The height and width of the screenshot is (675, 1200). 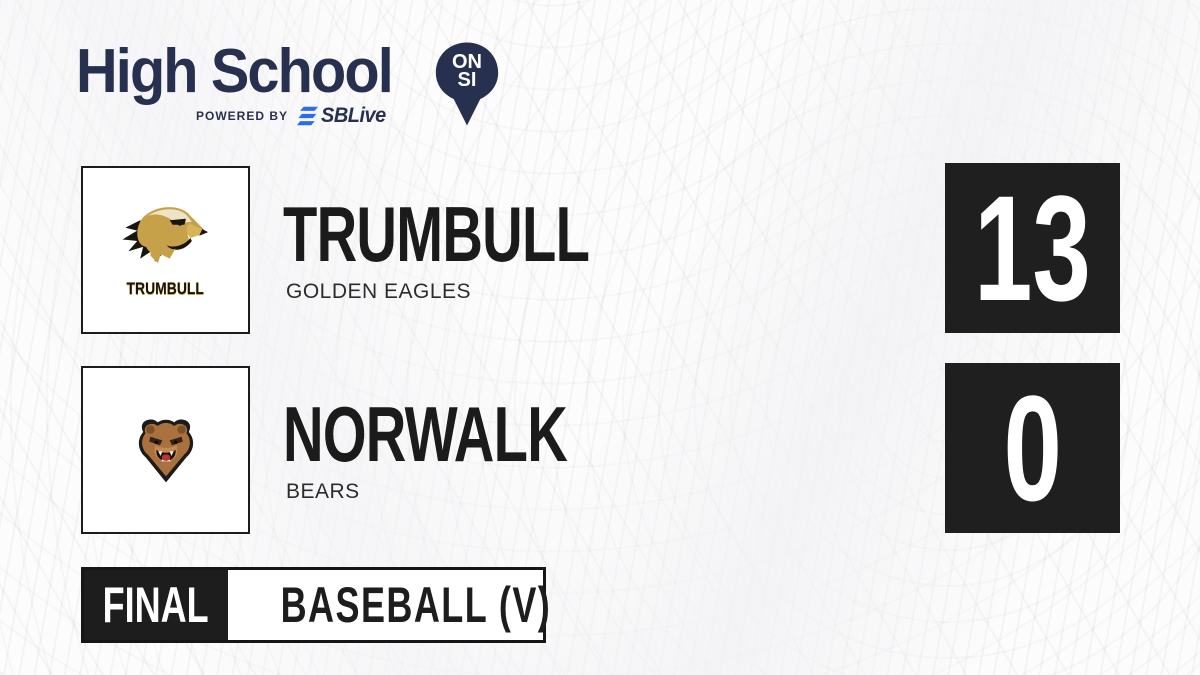 I want to click on team2-score-box: 0, so click(x=1032, y=448).